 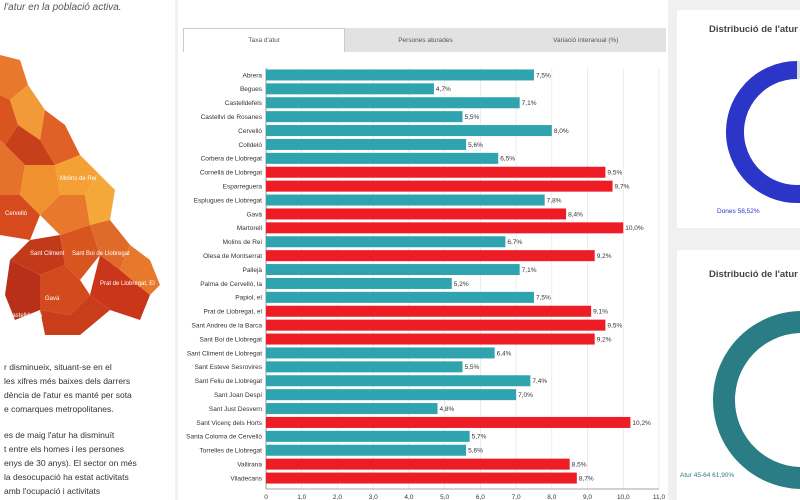 What do you see at coordinates (579, 464) in the screenshot?
I see `data-label: 8,5%` at bounding box center [579, 464].